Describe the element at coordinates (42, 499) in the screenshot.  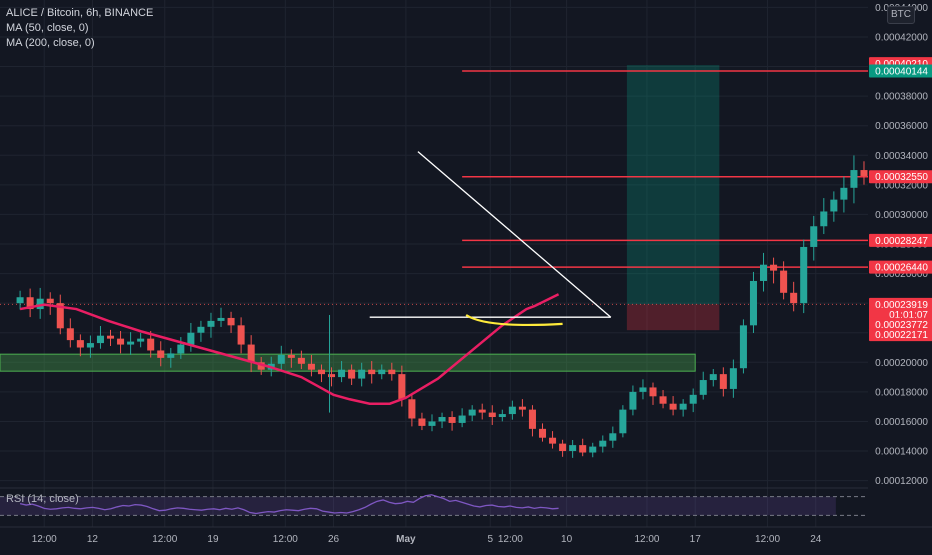
I see `rsi-legend: RSI (14, close)` at that location.